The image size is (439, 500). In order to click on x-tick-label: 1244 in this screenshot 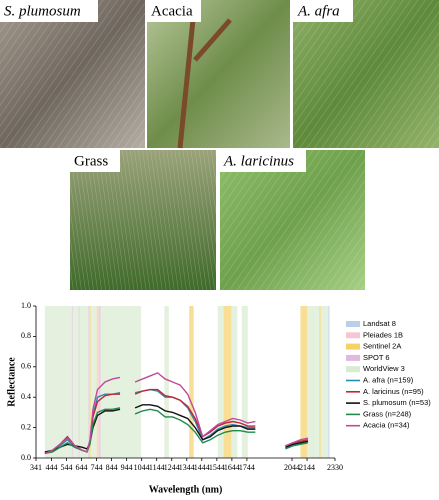, I will do `click(172, 467)`.